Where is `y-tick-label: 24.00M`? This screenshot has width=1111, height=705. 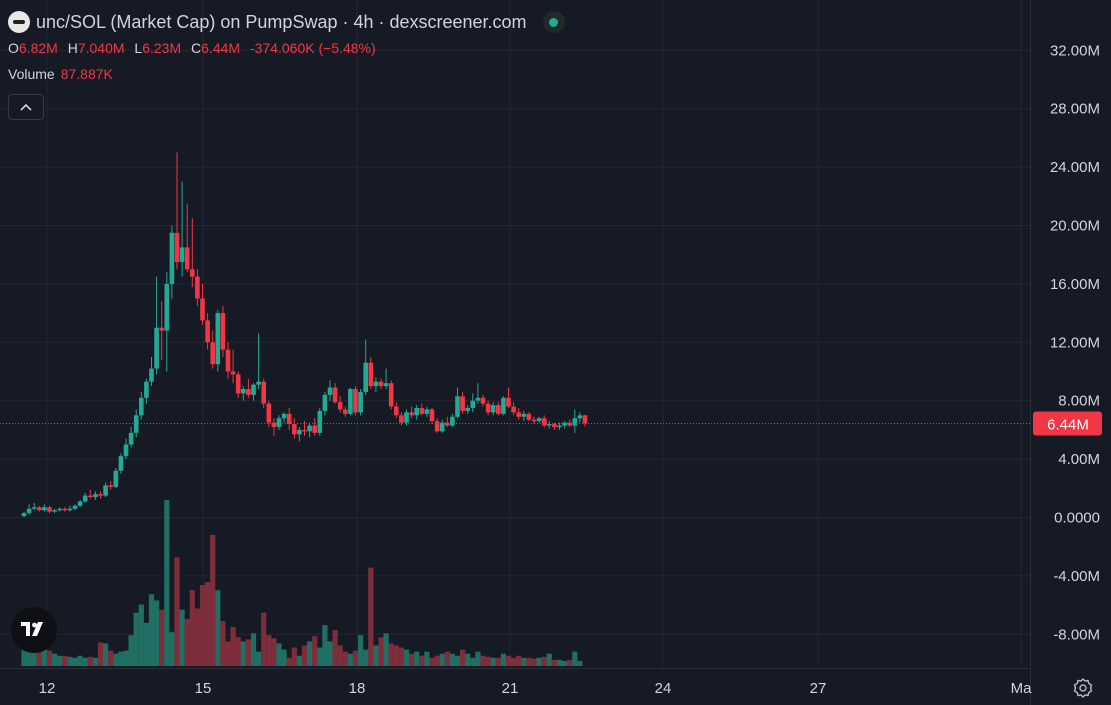 y-tick-label: 24.00M is located at coordinates (1075, 167).